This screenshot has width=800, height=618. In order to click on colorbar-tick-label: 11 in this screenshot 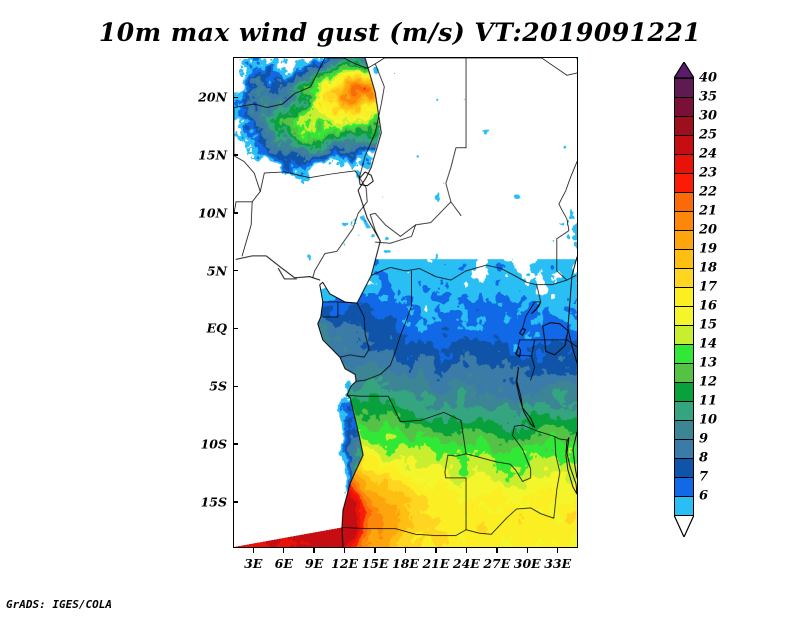, I will do `click(708, 401)`.